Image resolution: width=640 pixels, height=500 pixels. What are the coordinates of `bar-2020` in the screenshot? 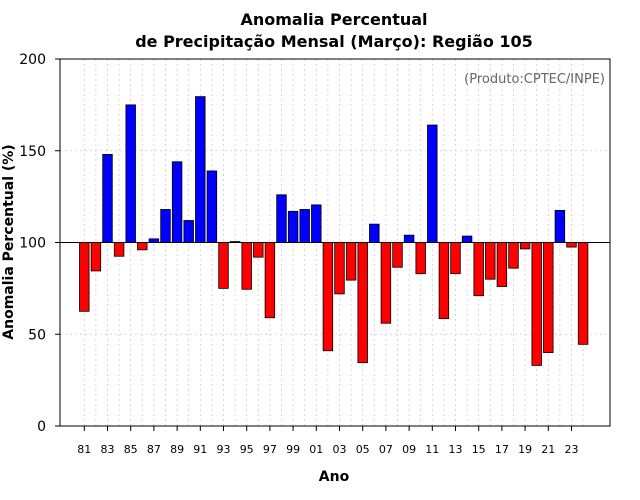 It's located at (536, 304).